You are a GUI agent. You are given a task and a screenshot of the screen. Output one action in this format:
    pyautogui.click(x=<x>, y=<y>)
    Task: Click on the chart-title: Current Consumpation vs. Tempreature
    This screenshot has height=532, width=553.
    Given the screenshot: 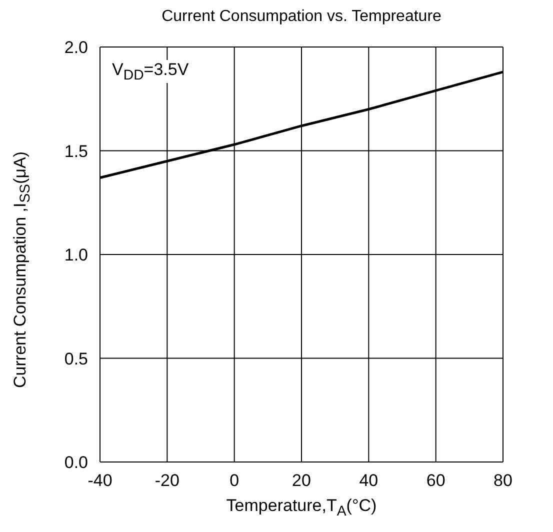 What is the action you would take?
    pyautogui.click(x=301, y=17)
    